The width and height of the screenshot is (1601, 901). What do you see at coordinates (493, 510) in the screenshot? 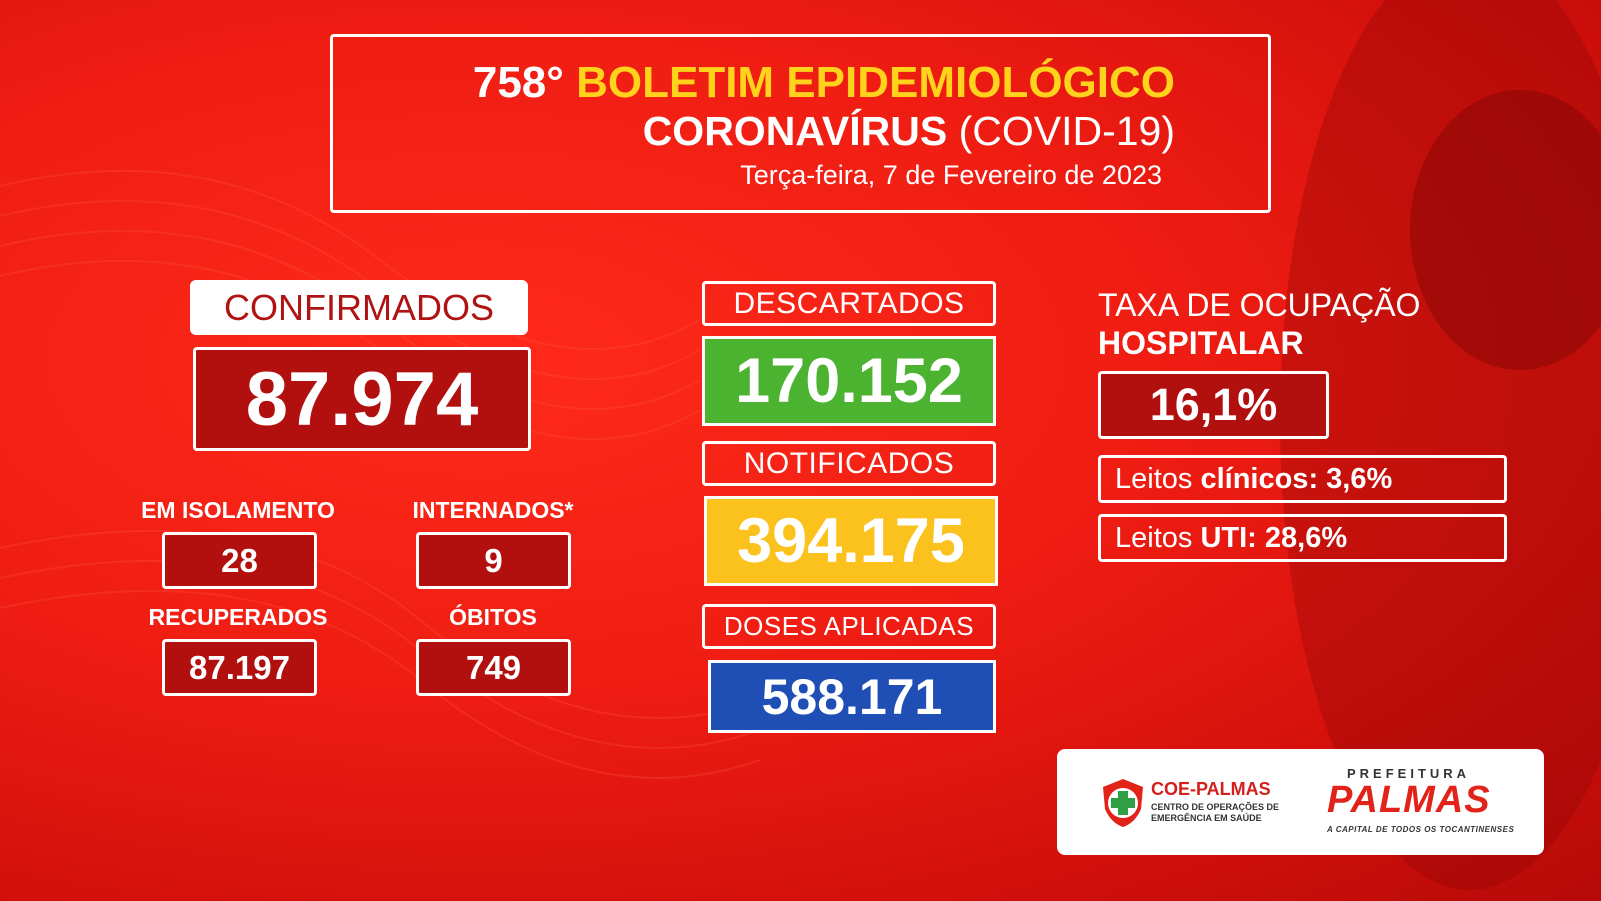
I see `internados-label: INTERNADOS*` at bounding box center [493, 510].